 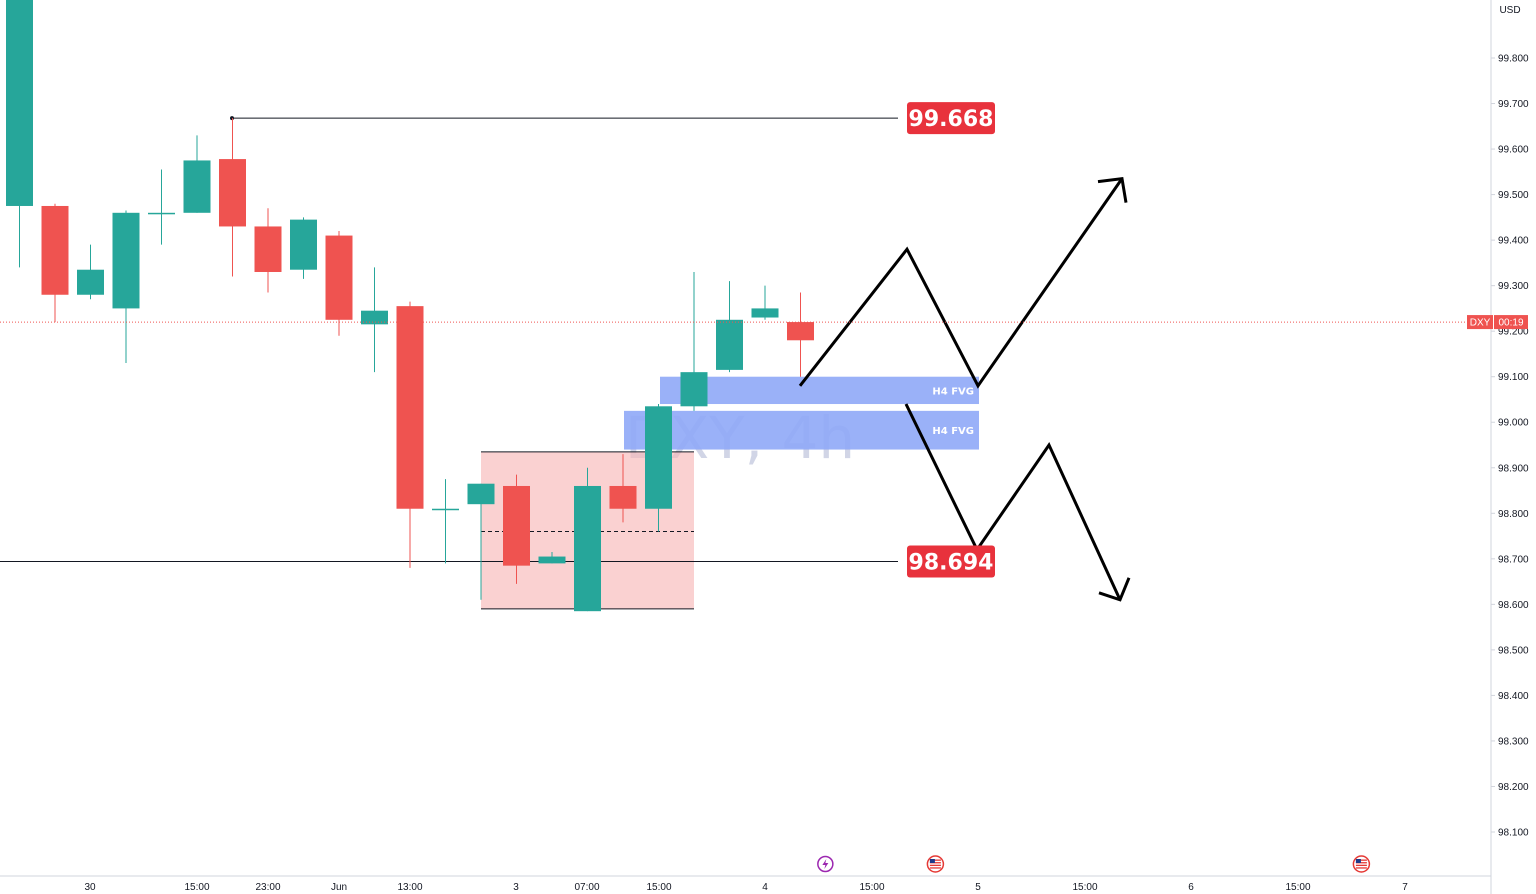 What do you see at coordinates (267, 887) in the screenshot?
I see `time-tick-label: 23:00` at bounding box center [267, 887].